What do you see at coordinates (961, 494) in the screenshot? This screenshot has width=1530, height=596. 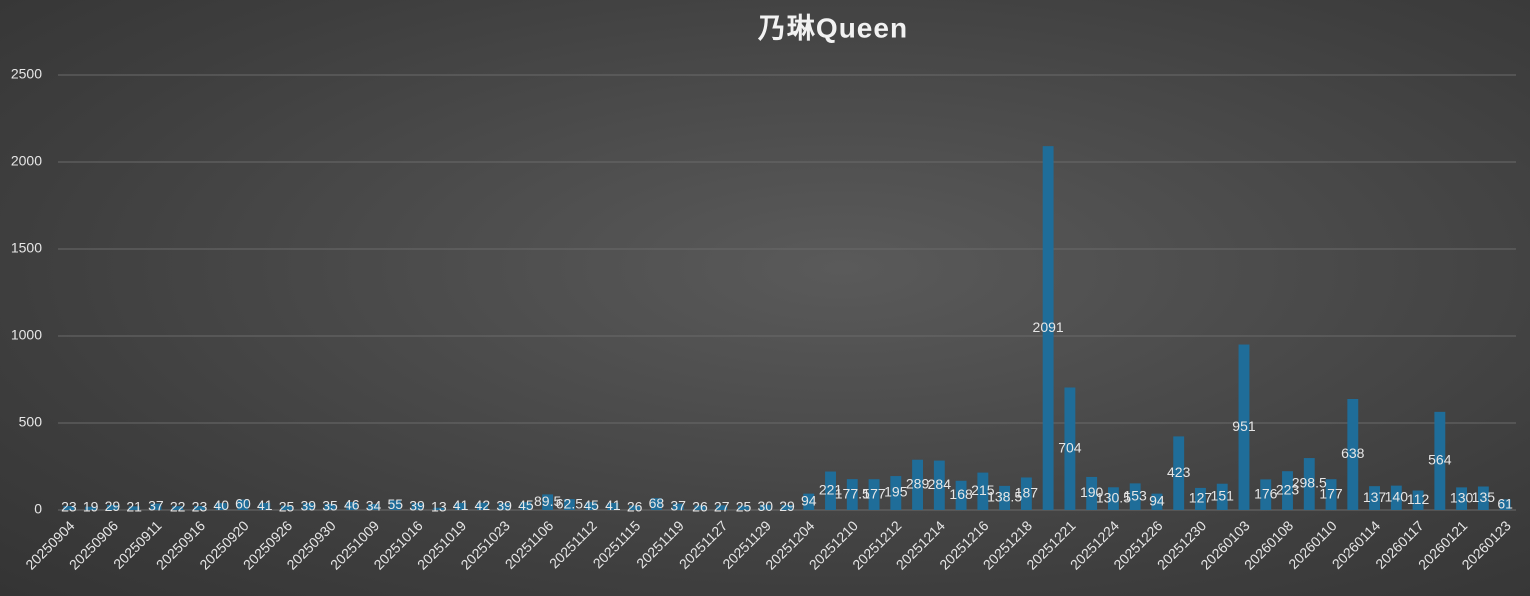 I see `data-label: 168` at bounding box center [961, 494].